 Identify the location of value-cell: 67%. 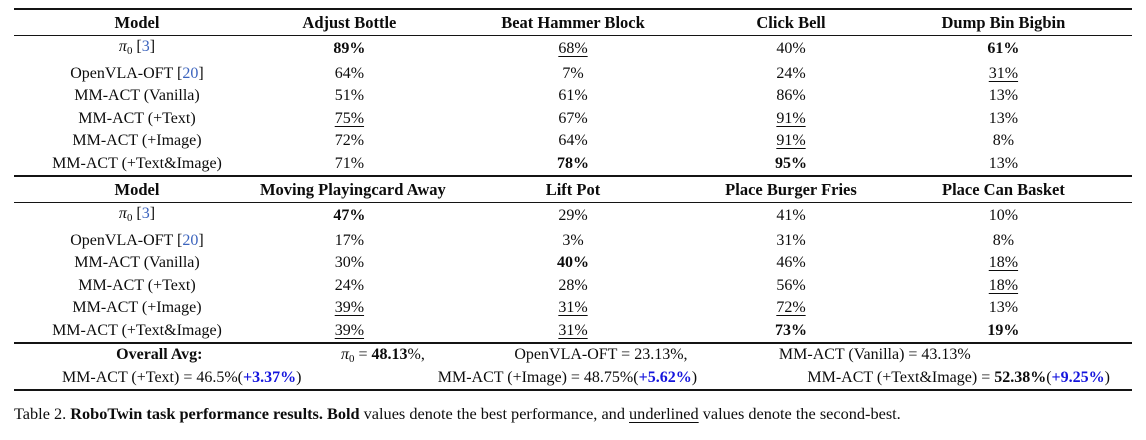
(573, 119).